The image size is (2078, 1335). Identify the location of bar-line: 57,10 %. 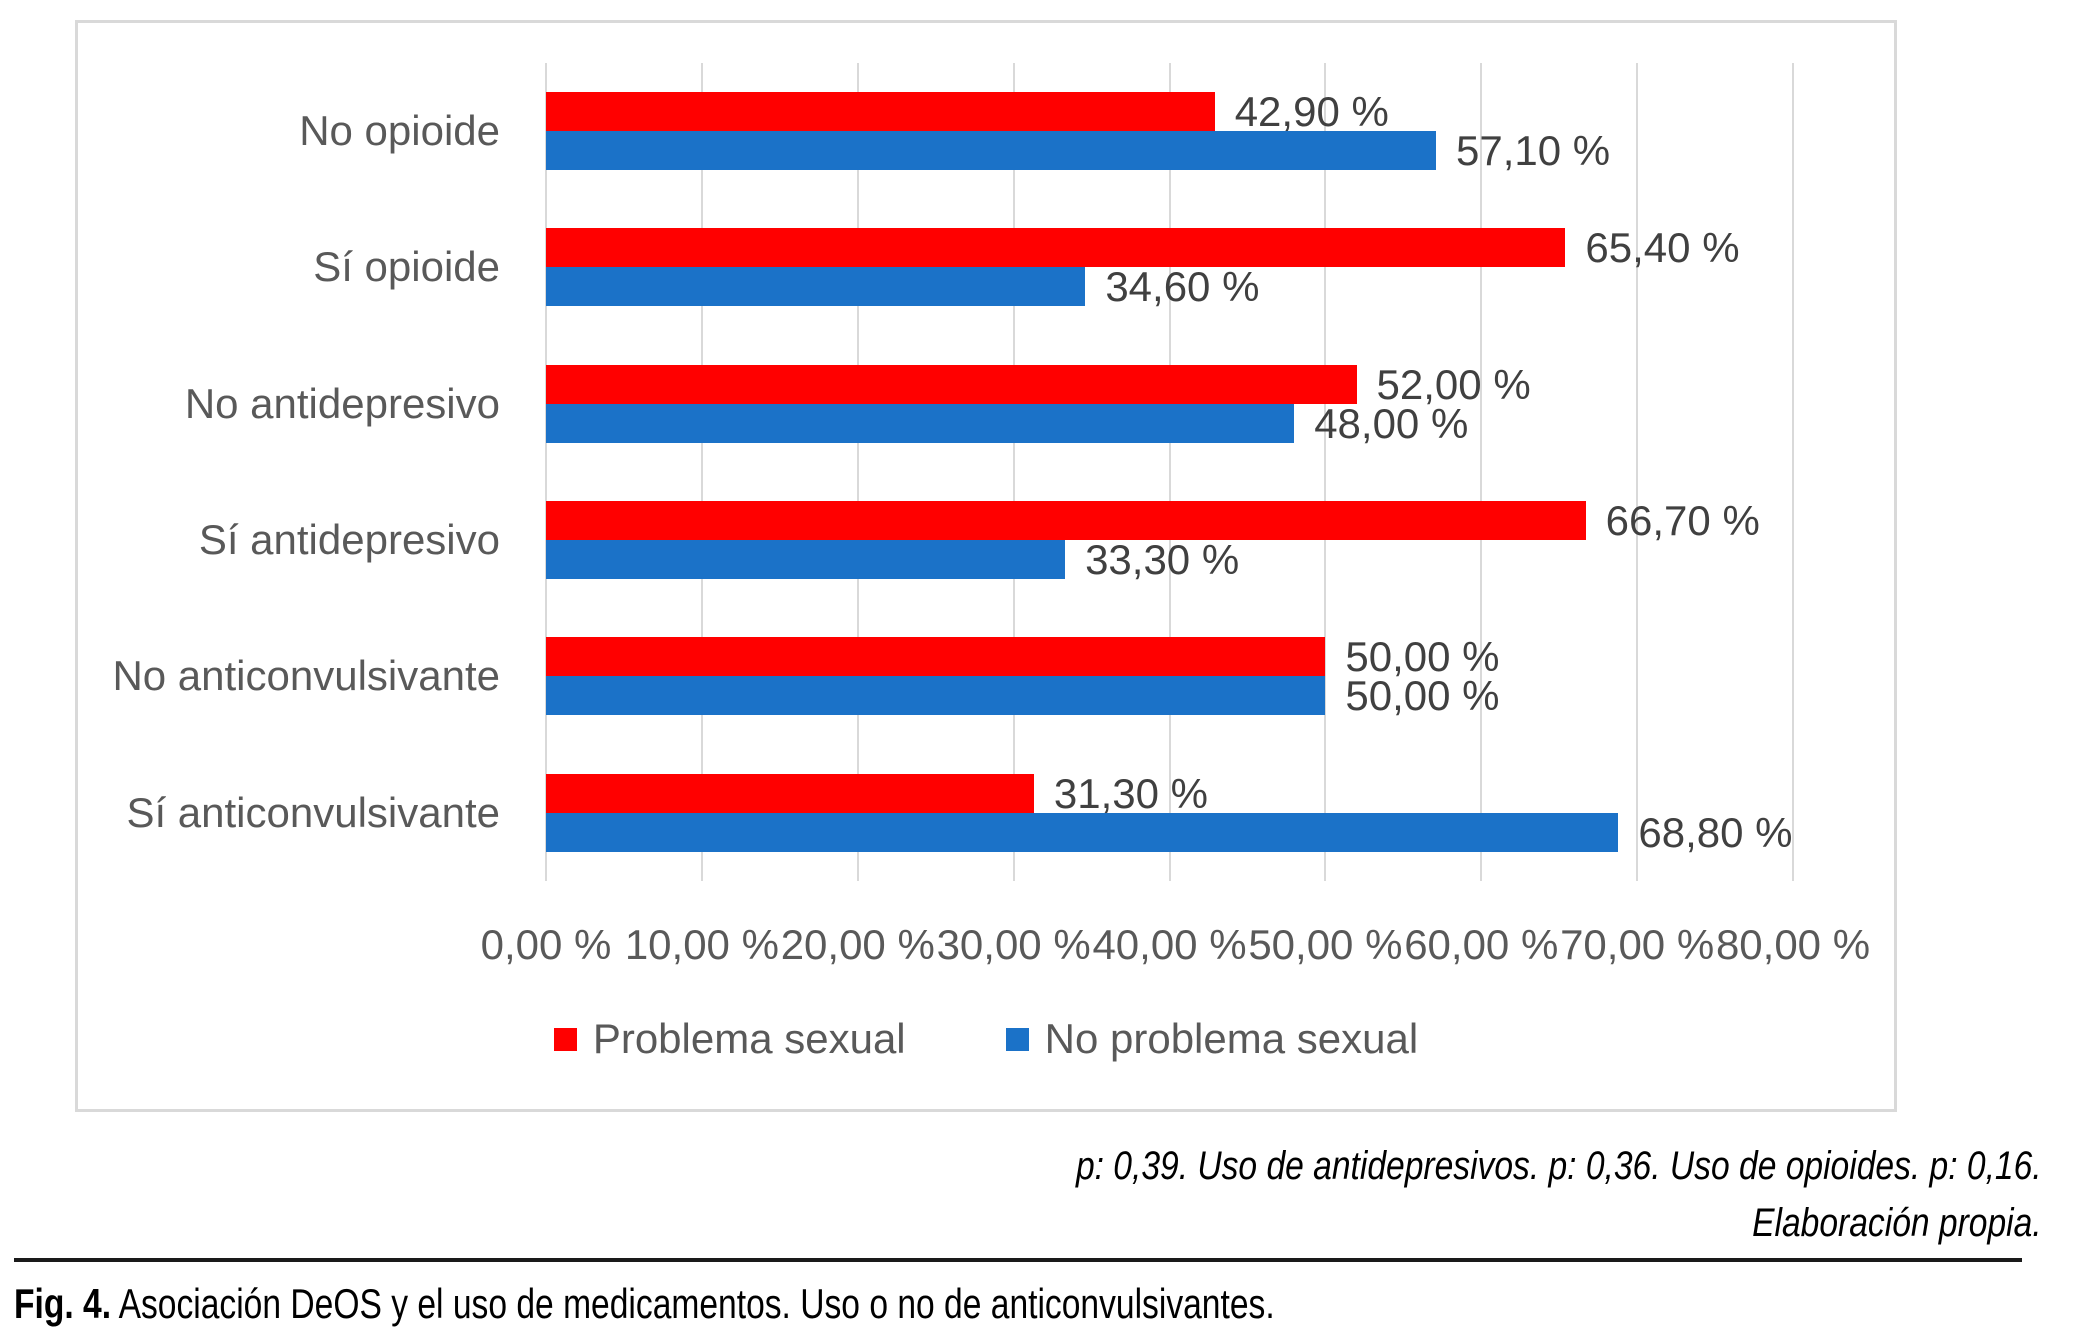
(1169, 151).